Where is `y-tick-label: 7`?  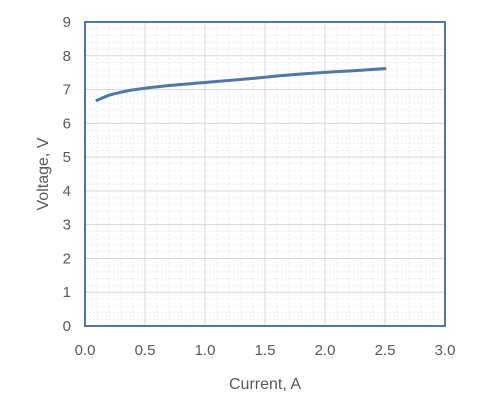
y-tick-label: 7 is located at coordinates (67, 90).